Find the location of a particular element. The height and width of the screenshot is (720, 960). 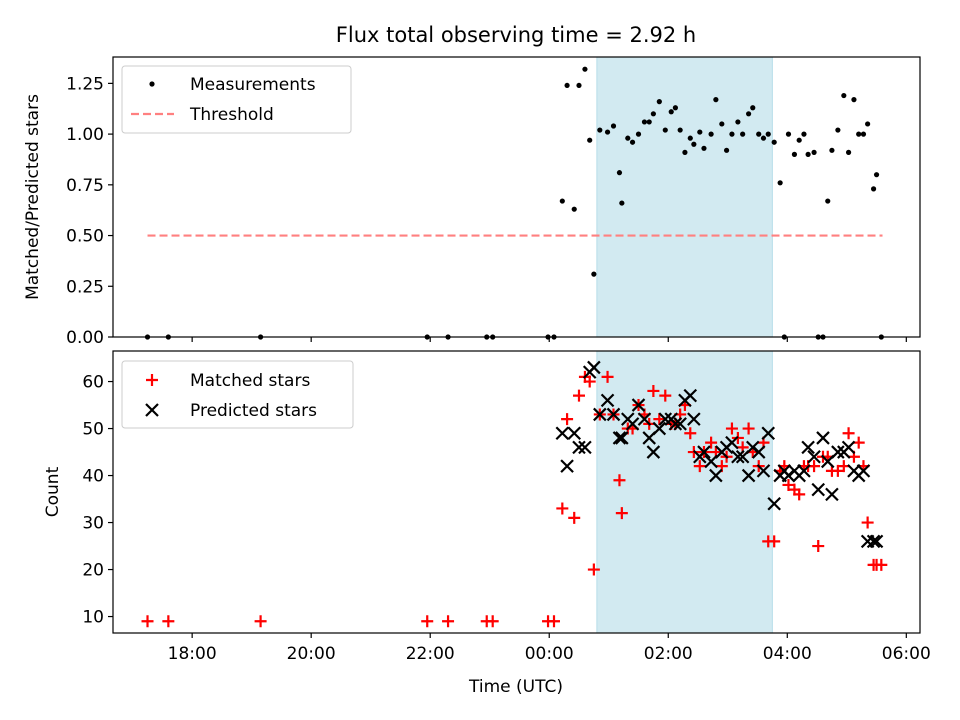

bottom-x-tick-label: 00:00 is located at coordinates (549, 654).